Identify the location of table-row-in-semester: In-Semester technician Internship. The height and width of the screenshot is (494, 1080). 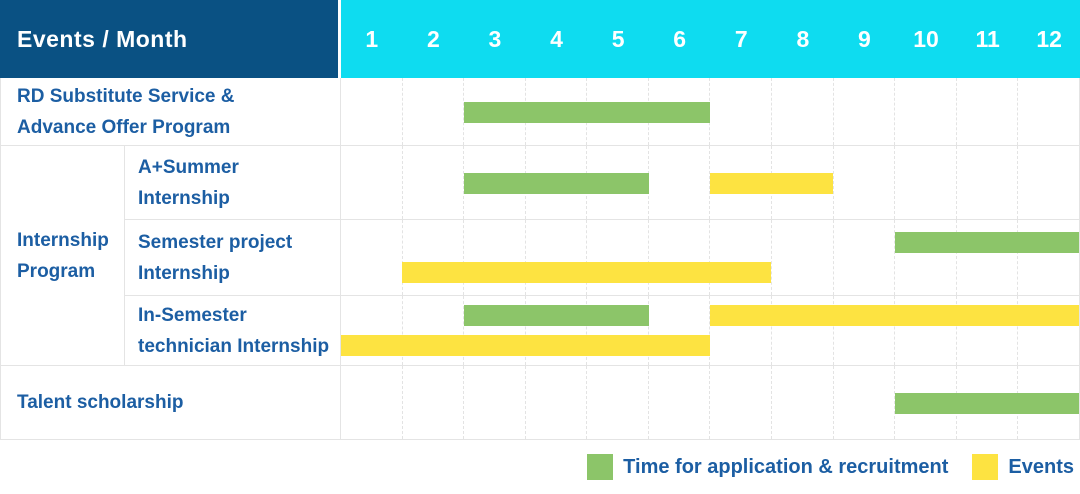
(602, 330).